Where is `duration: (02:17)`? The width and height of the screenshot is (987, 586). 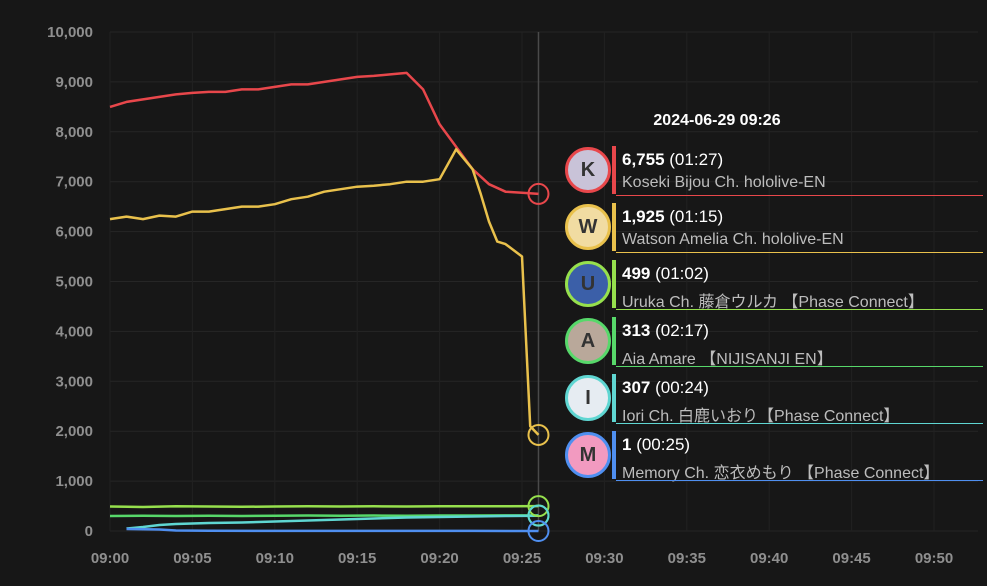 duration: (02:17) is located at coordinates (679, 330).